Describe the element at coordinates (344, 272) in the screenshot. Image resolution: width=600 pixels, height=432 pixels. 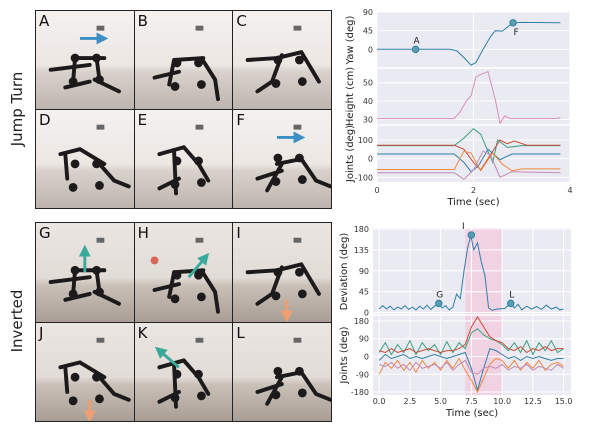
I see `y-axis-label: Deviation (deg)` at that location.